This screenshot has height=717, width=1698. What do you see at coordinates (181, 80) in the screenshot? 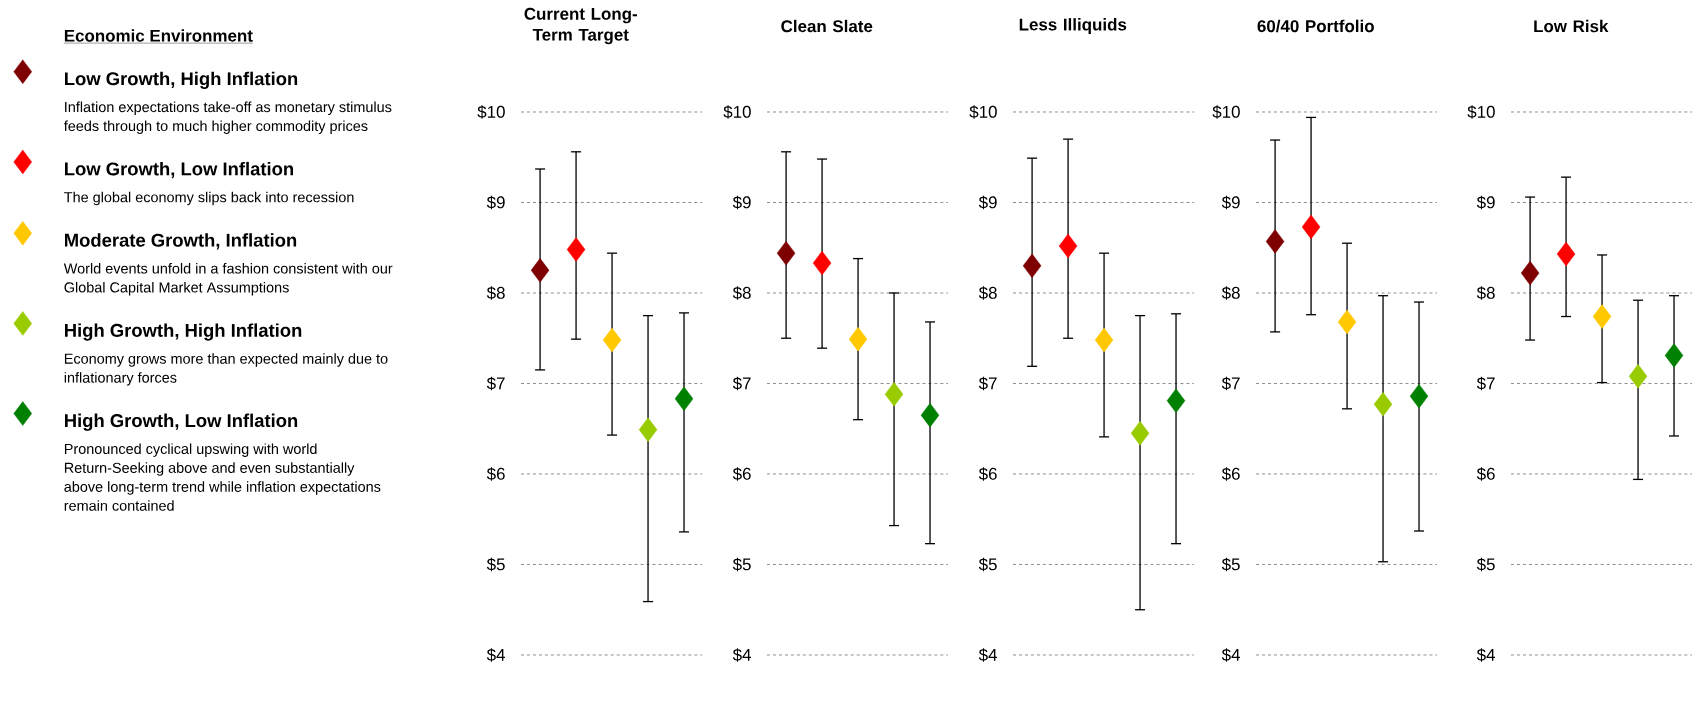
I see `legend-label: Low Growth, High Inflation` at bounding box center [181, 80].